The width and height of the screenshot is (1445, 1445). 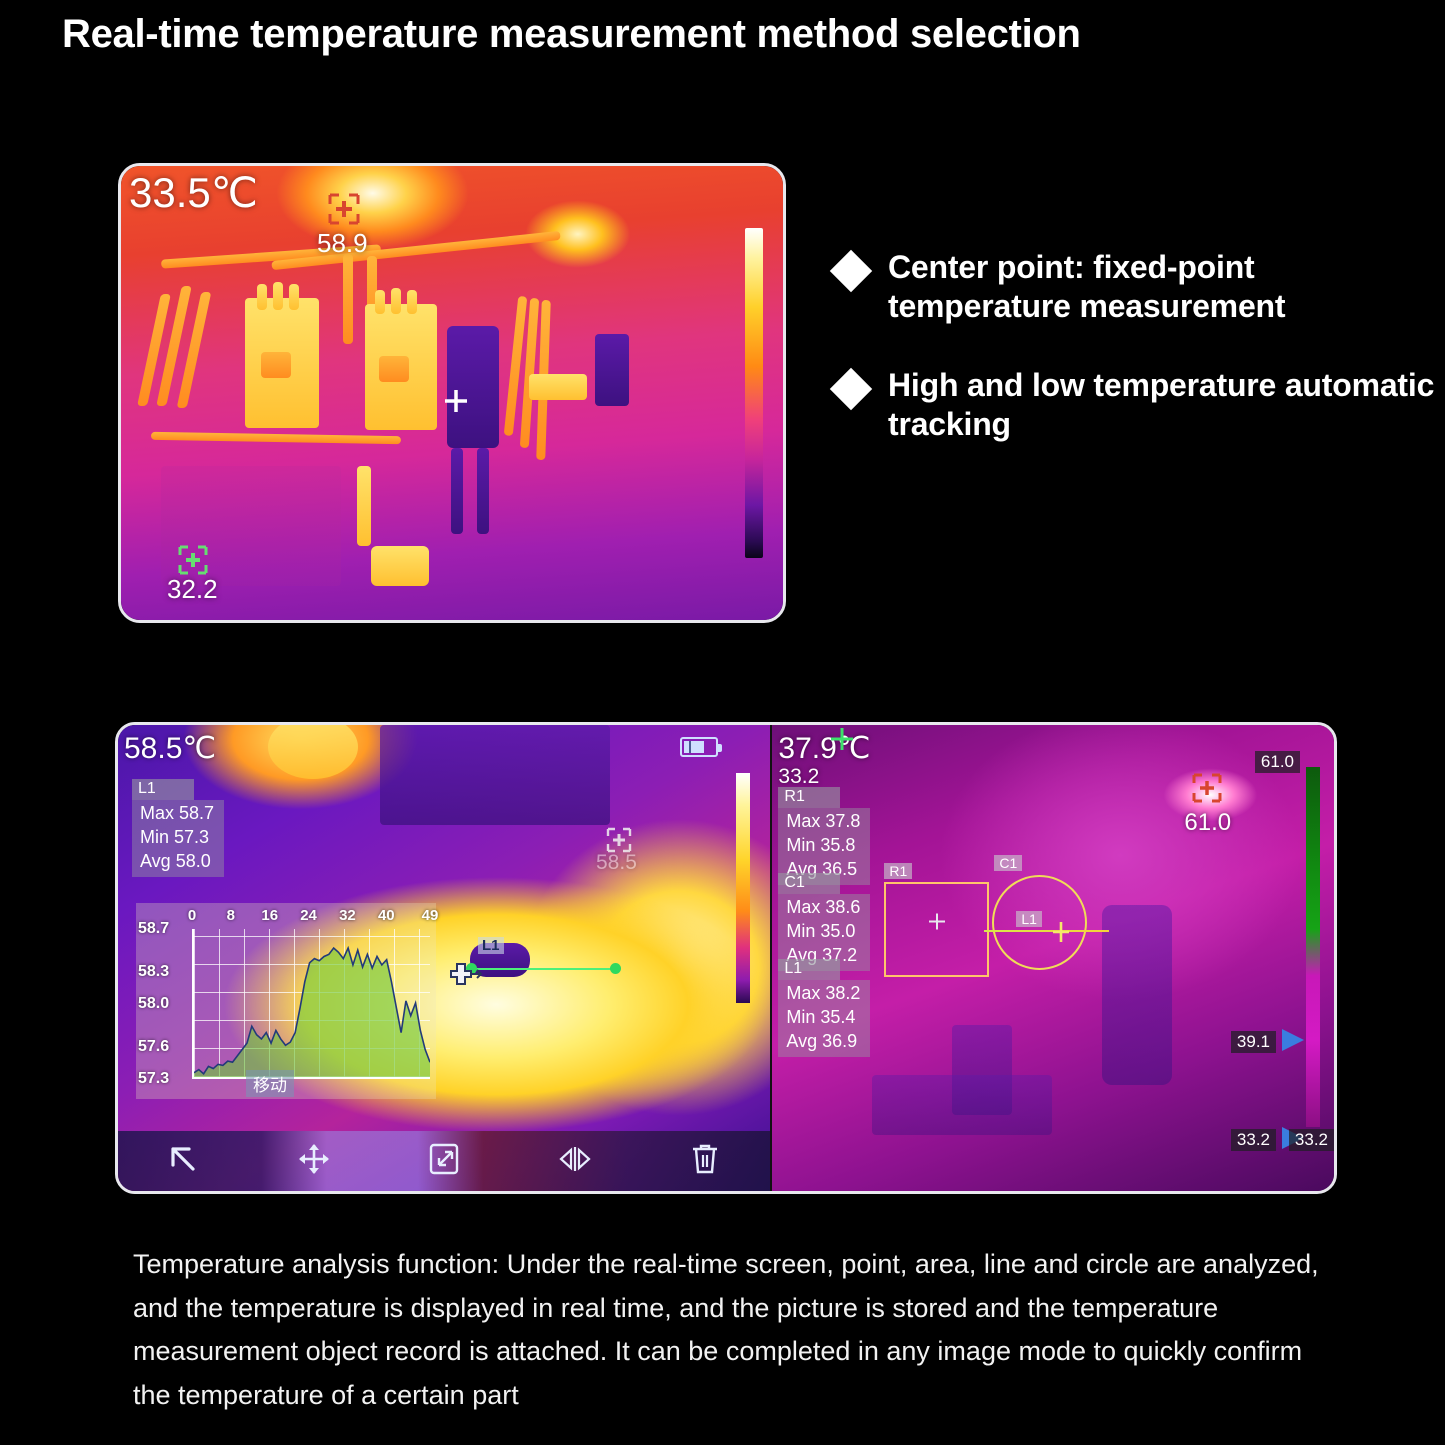 What do you see at coordinates (270, 1083) in the screenshot?
I see `chart-move-label: 移动` at bounding box center [270, 1083].